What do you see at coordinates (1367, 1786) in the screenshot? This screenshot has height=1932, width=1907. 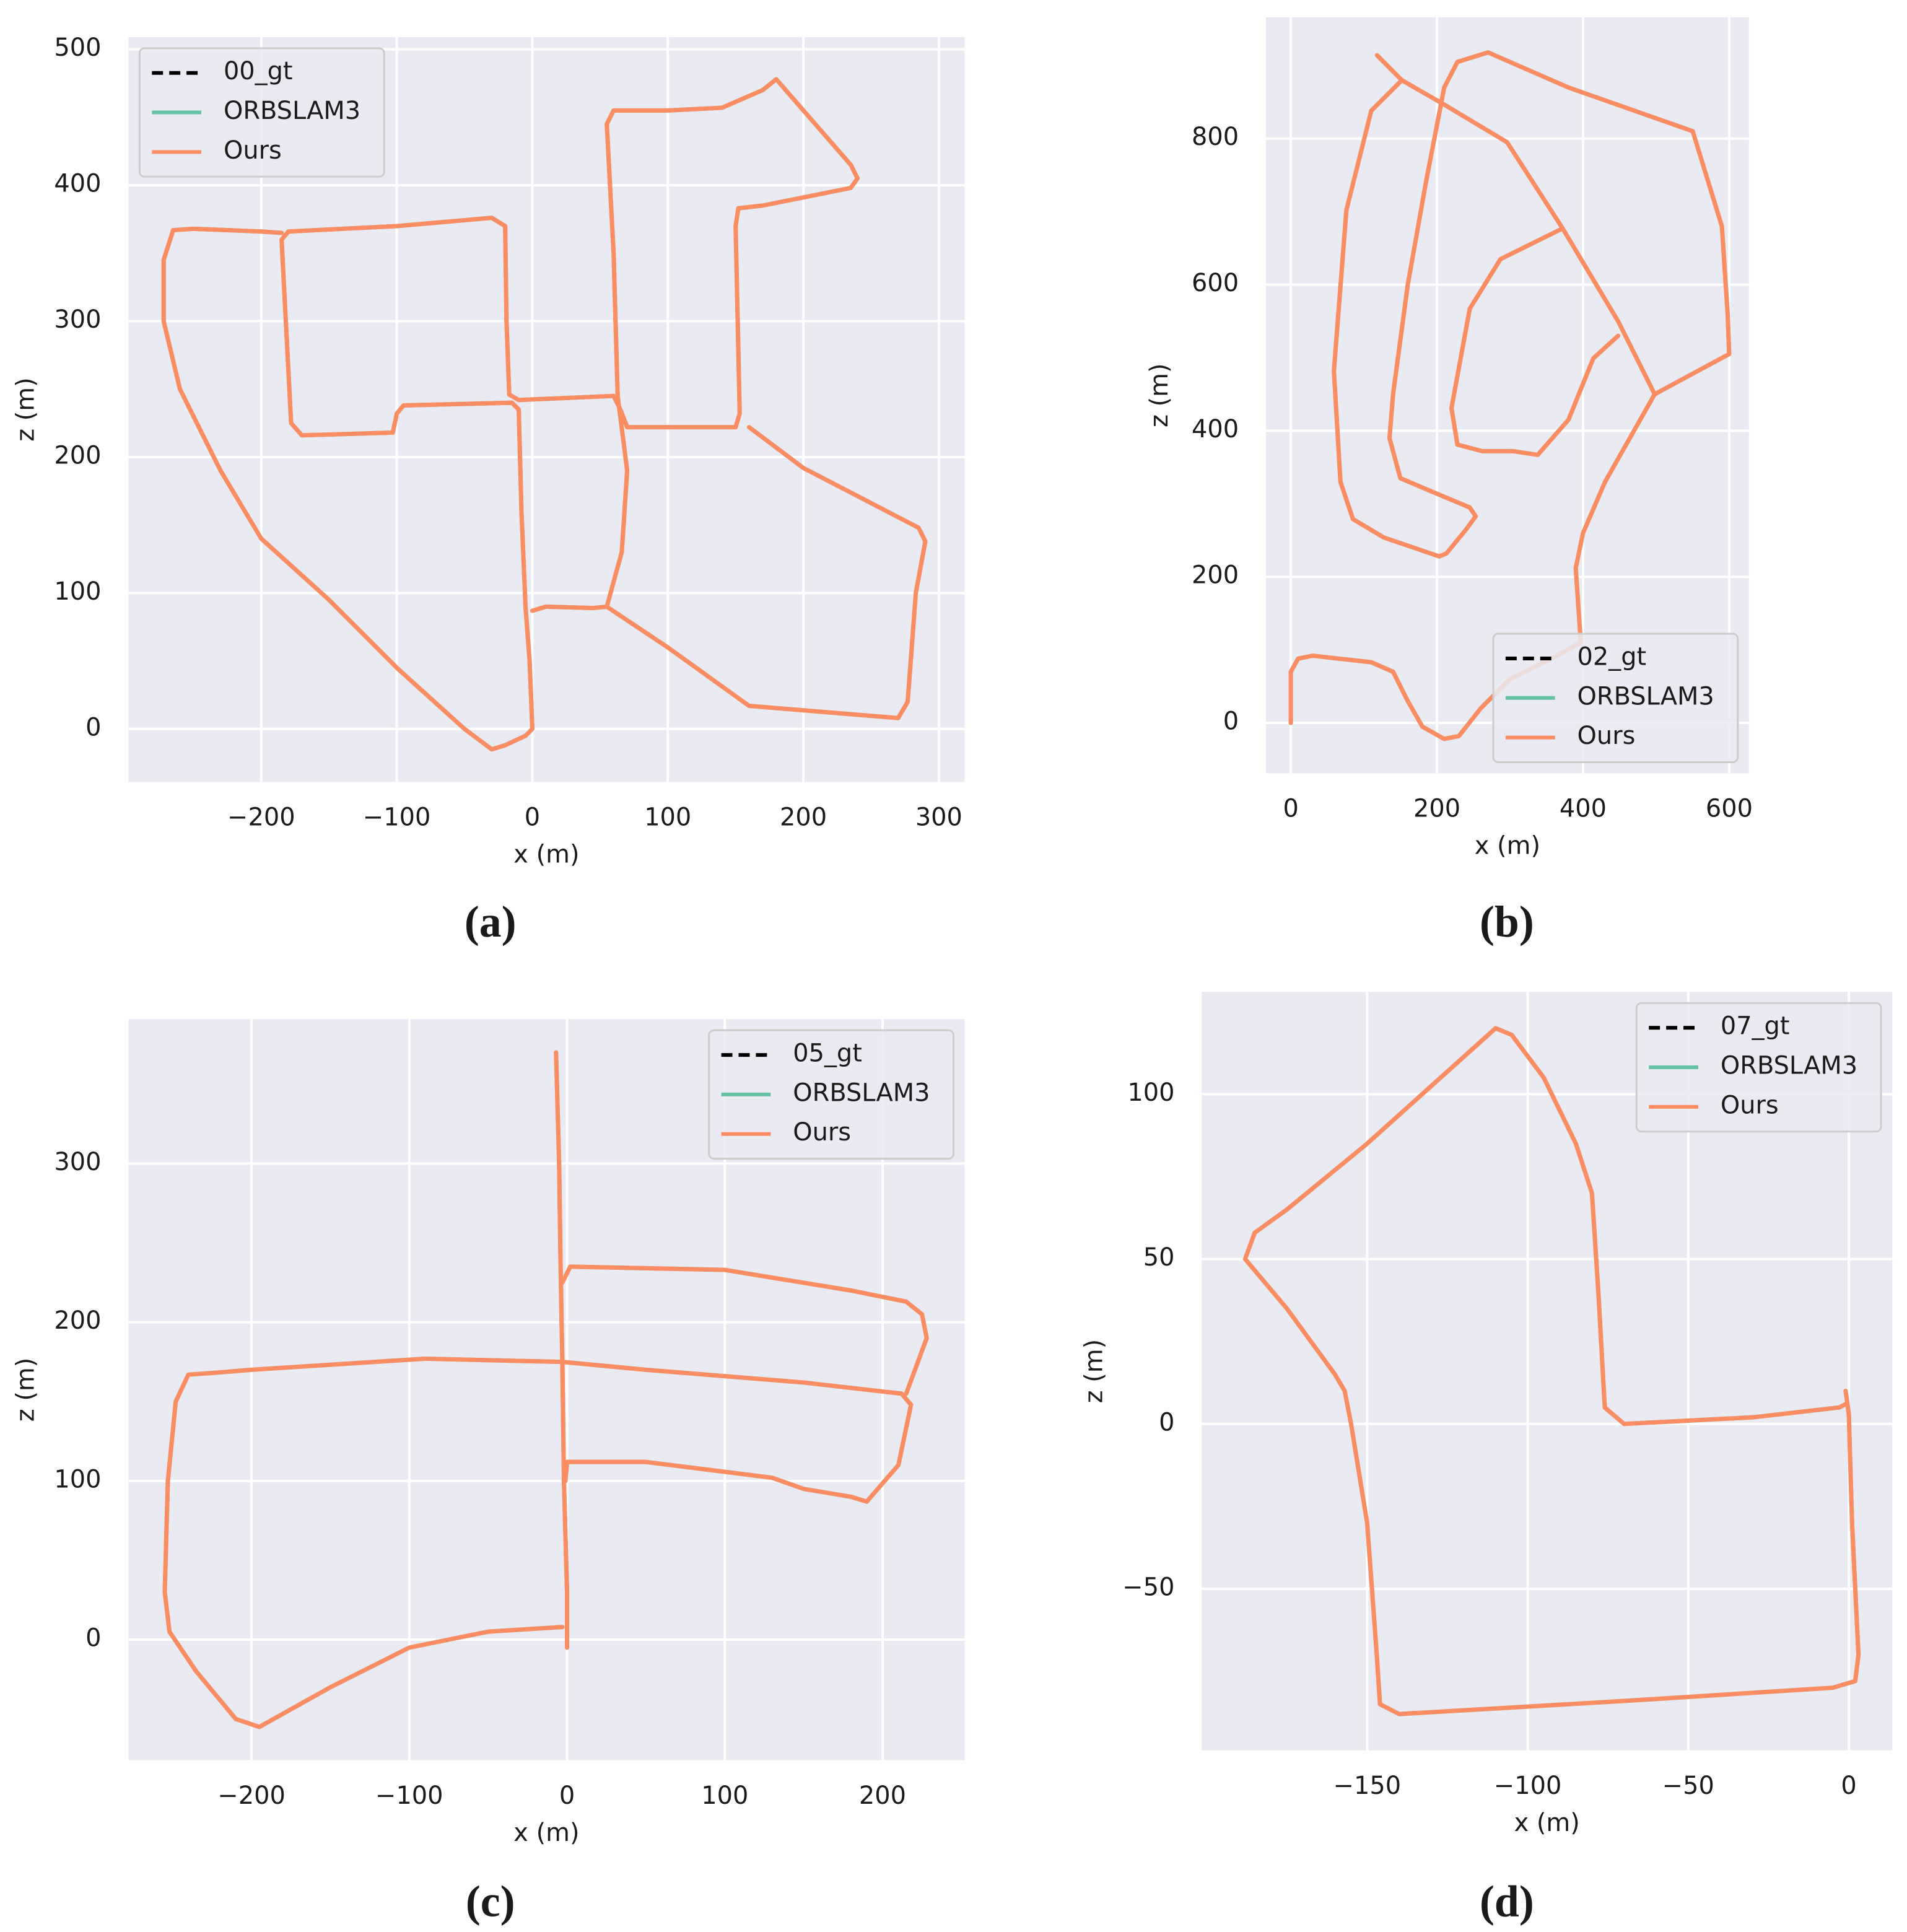 I see `x-tick-label: −150` at bounding box center [1367, 1786].